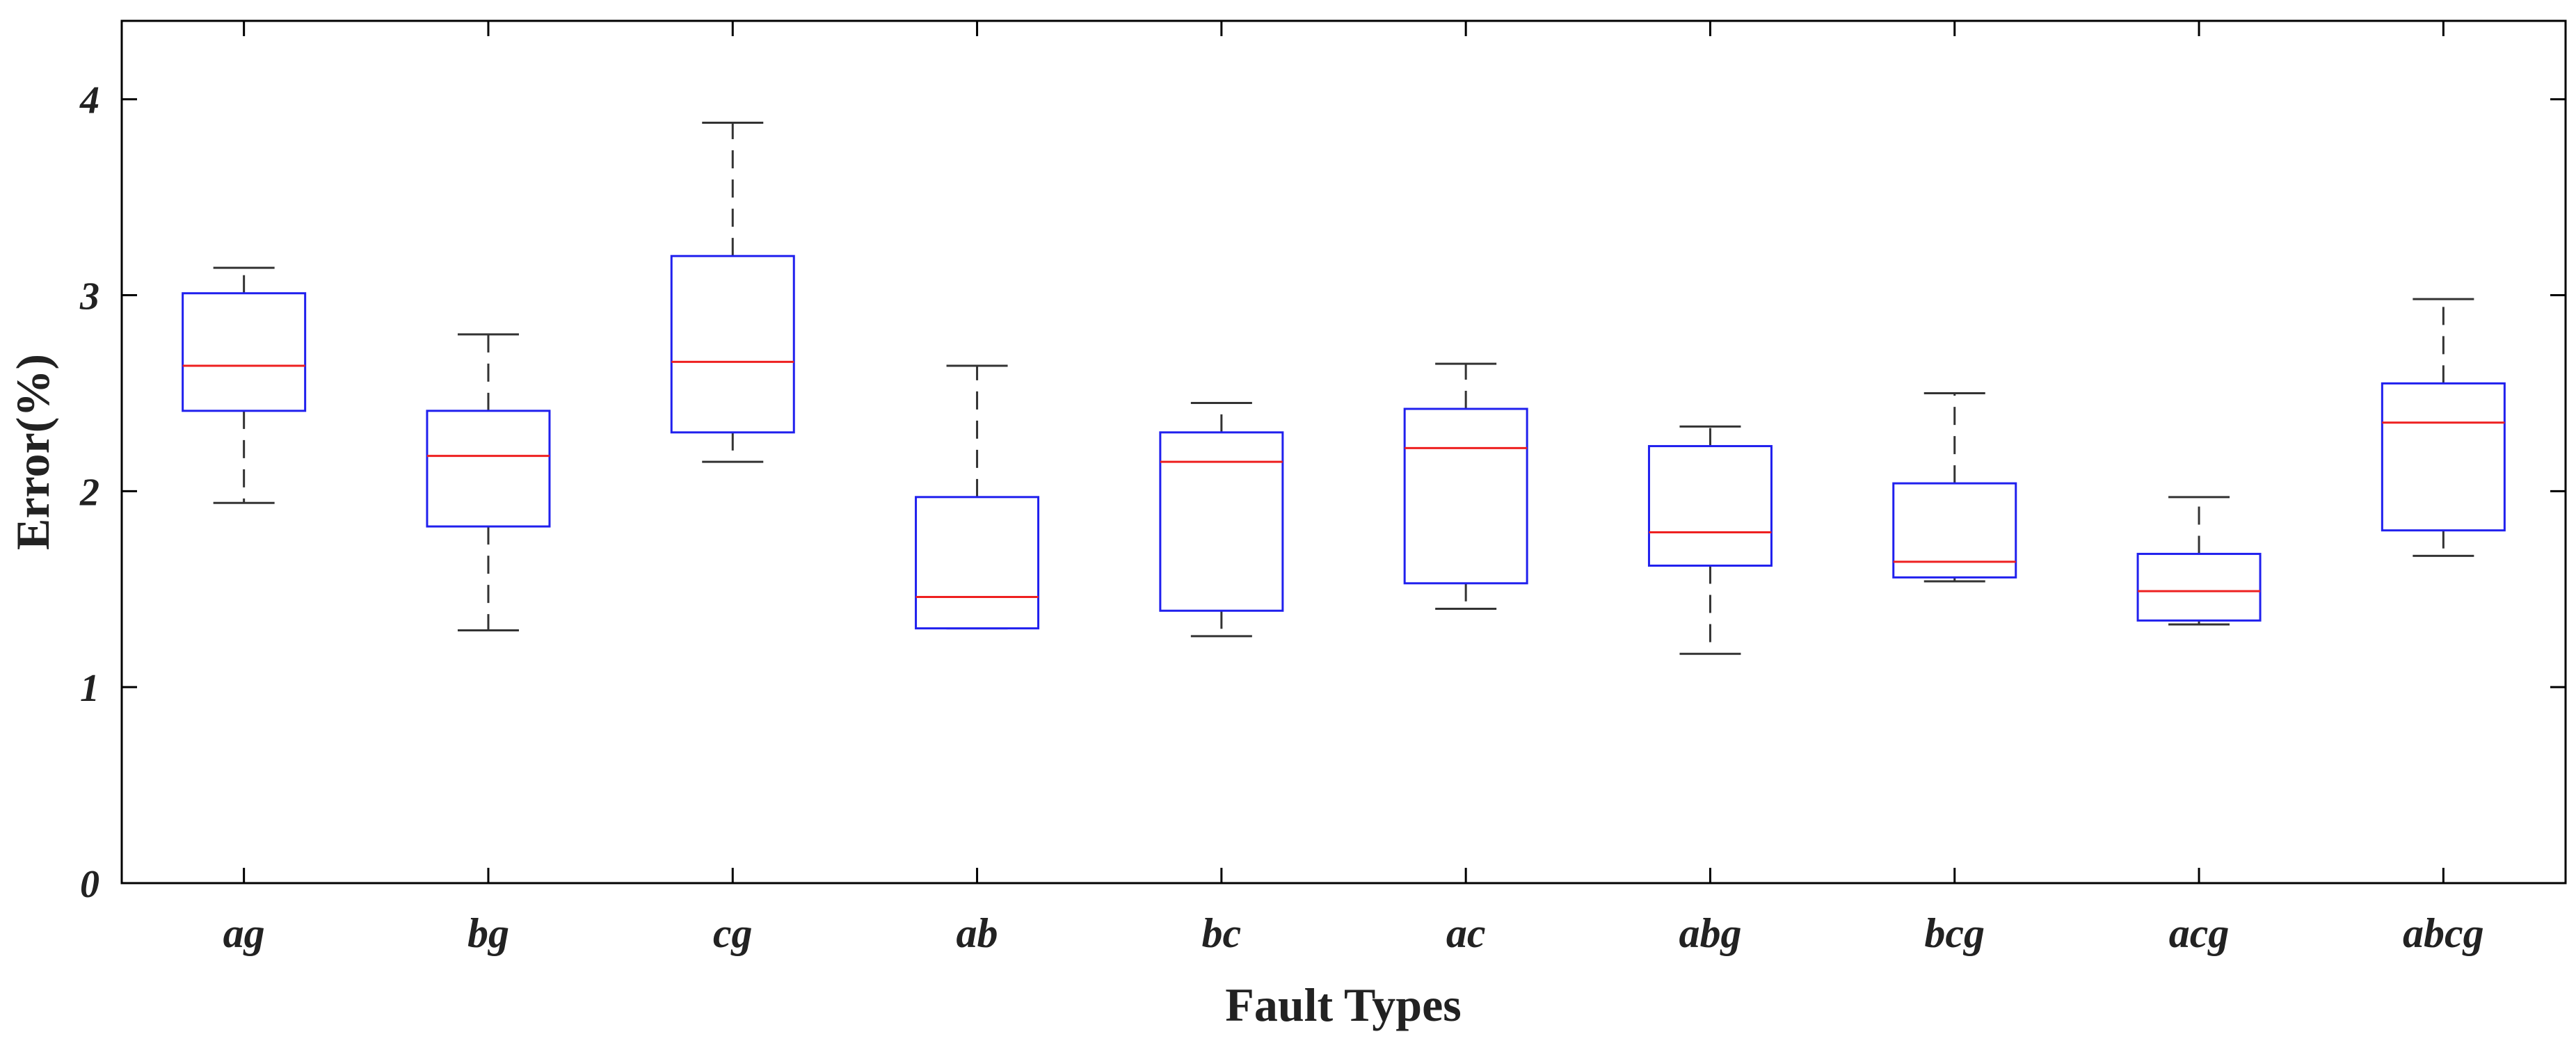 This screenshot has width=2576, height=1050. What do you see at coordinates (2199, 933) in the screenshot?
I see `x-tick-label: acg` at bounding box center [2199, 933].